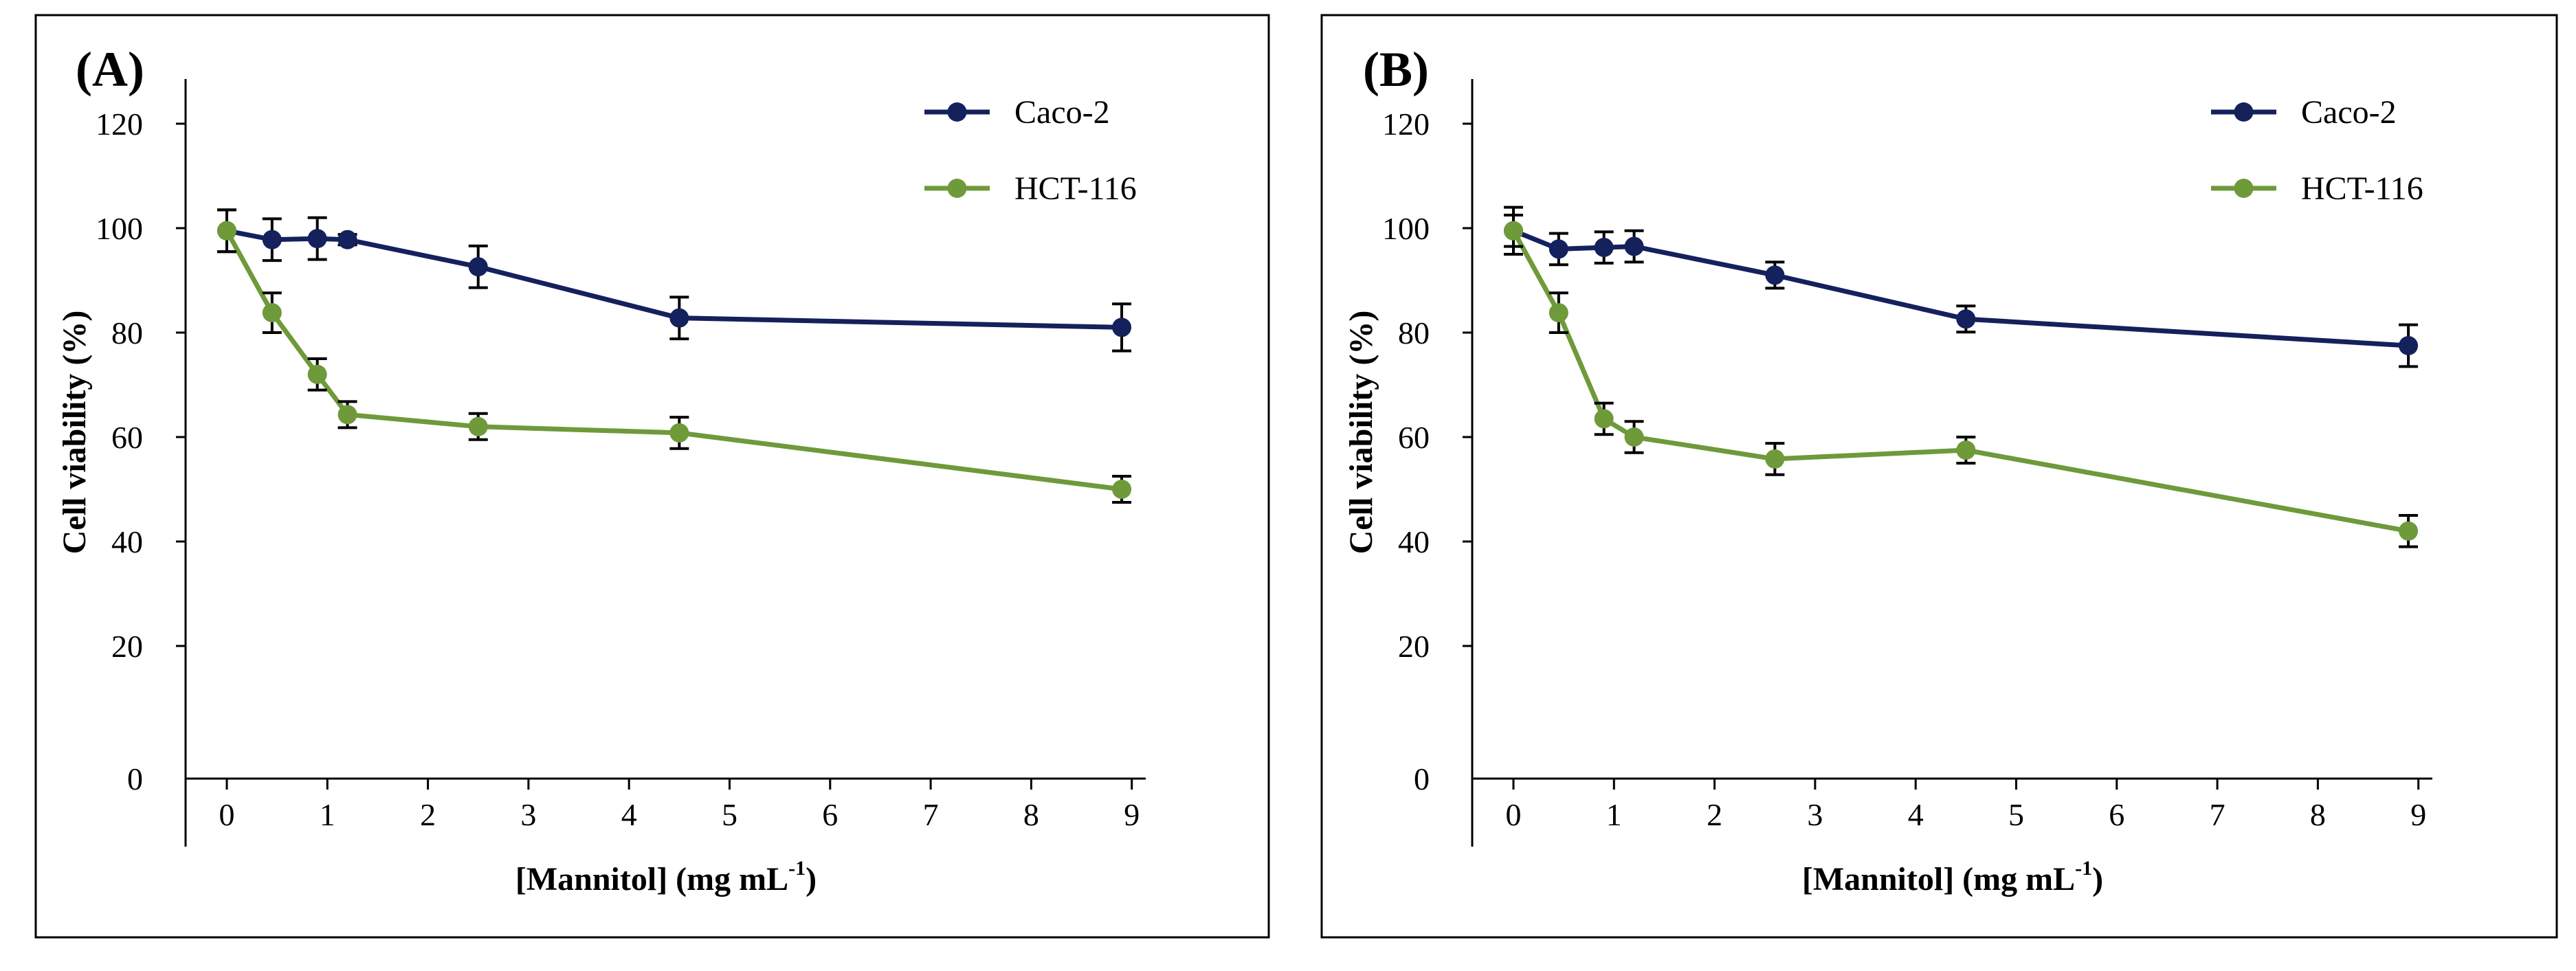 The width and height of the screenshot is (2576, 971). I want to click on panel-a-x-tick-label: 6, so click(830, 814).